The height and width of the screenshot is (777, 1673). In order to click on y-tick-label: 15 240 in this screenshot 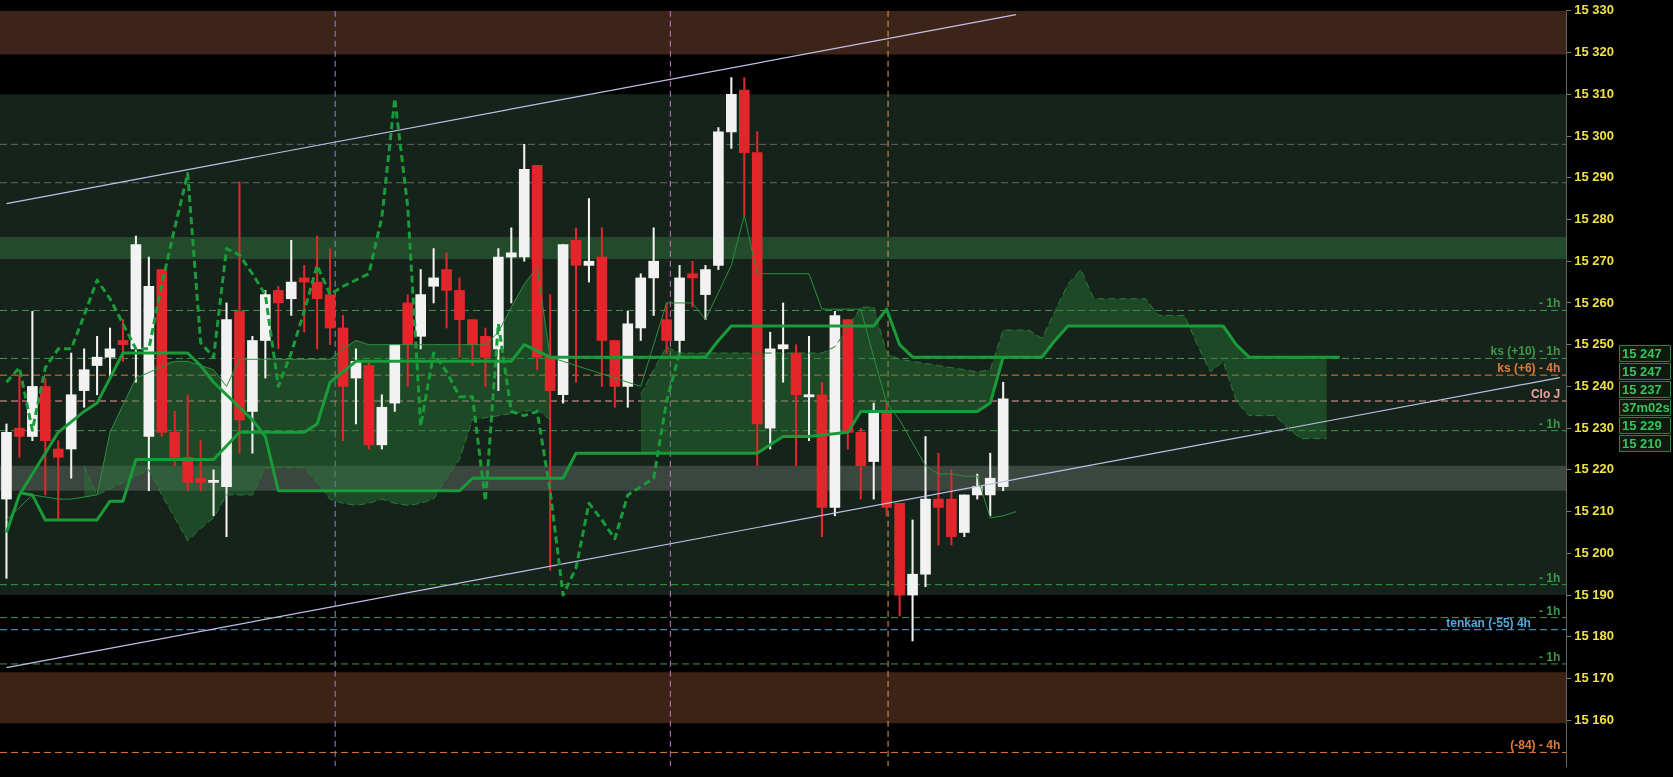, I will do `click(1594, 385)`.